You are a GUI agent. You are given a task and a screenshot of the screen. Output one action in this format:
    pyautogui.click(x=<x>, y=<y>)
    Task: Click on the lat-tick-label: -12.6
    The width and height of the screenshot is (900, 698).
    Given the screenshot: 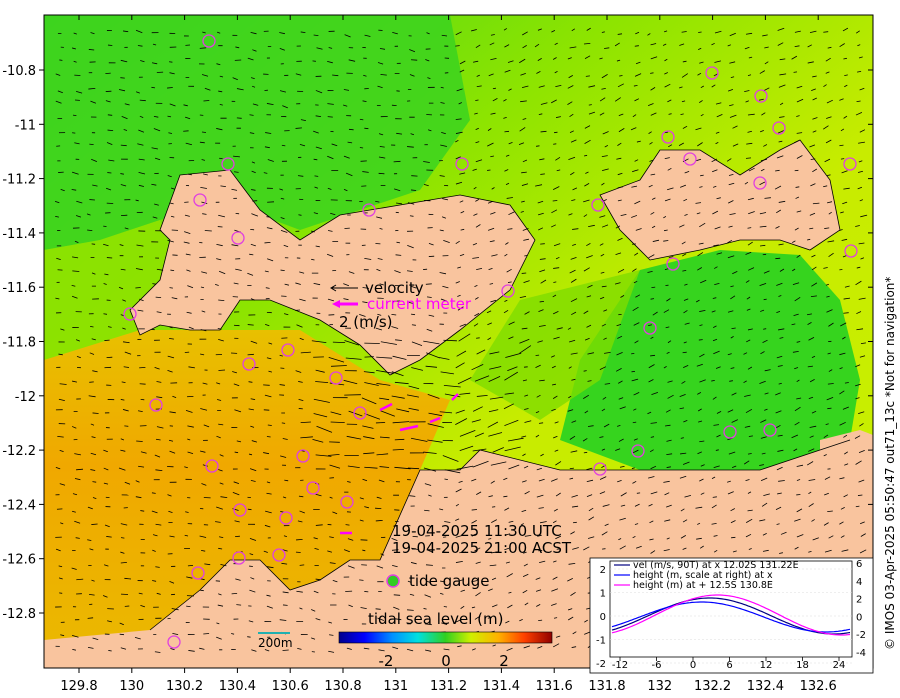 What is the action you would take?
    pyautogui.click(x=19, y=560)
    